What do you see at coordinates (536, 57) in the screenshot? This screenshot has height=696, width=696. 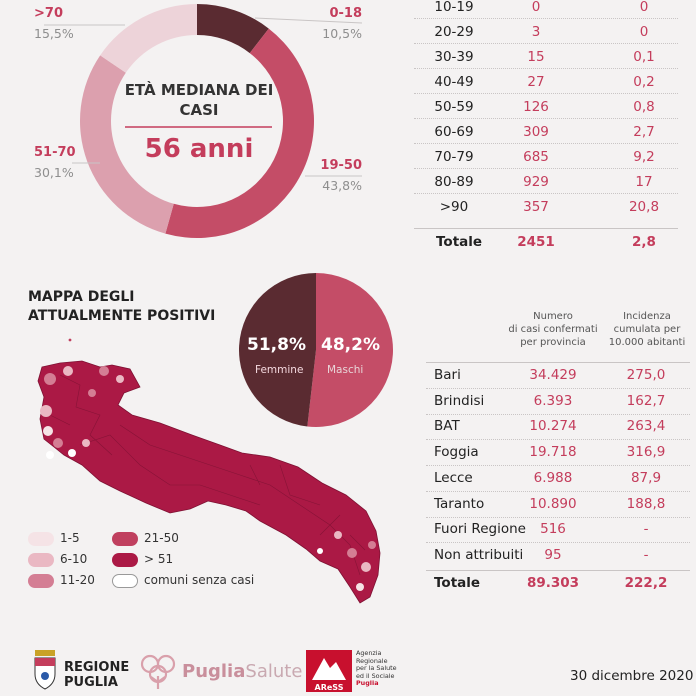 I see `age-cases-cell: 15` at bounding box center [536, 57].